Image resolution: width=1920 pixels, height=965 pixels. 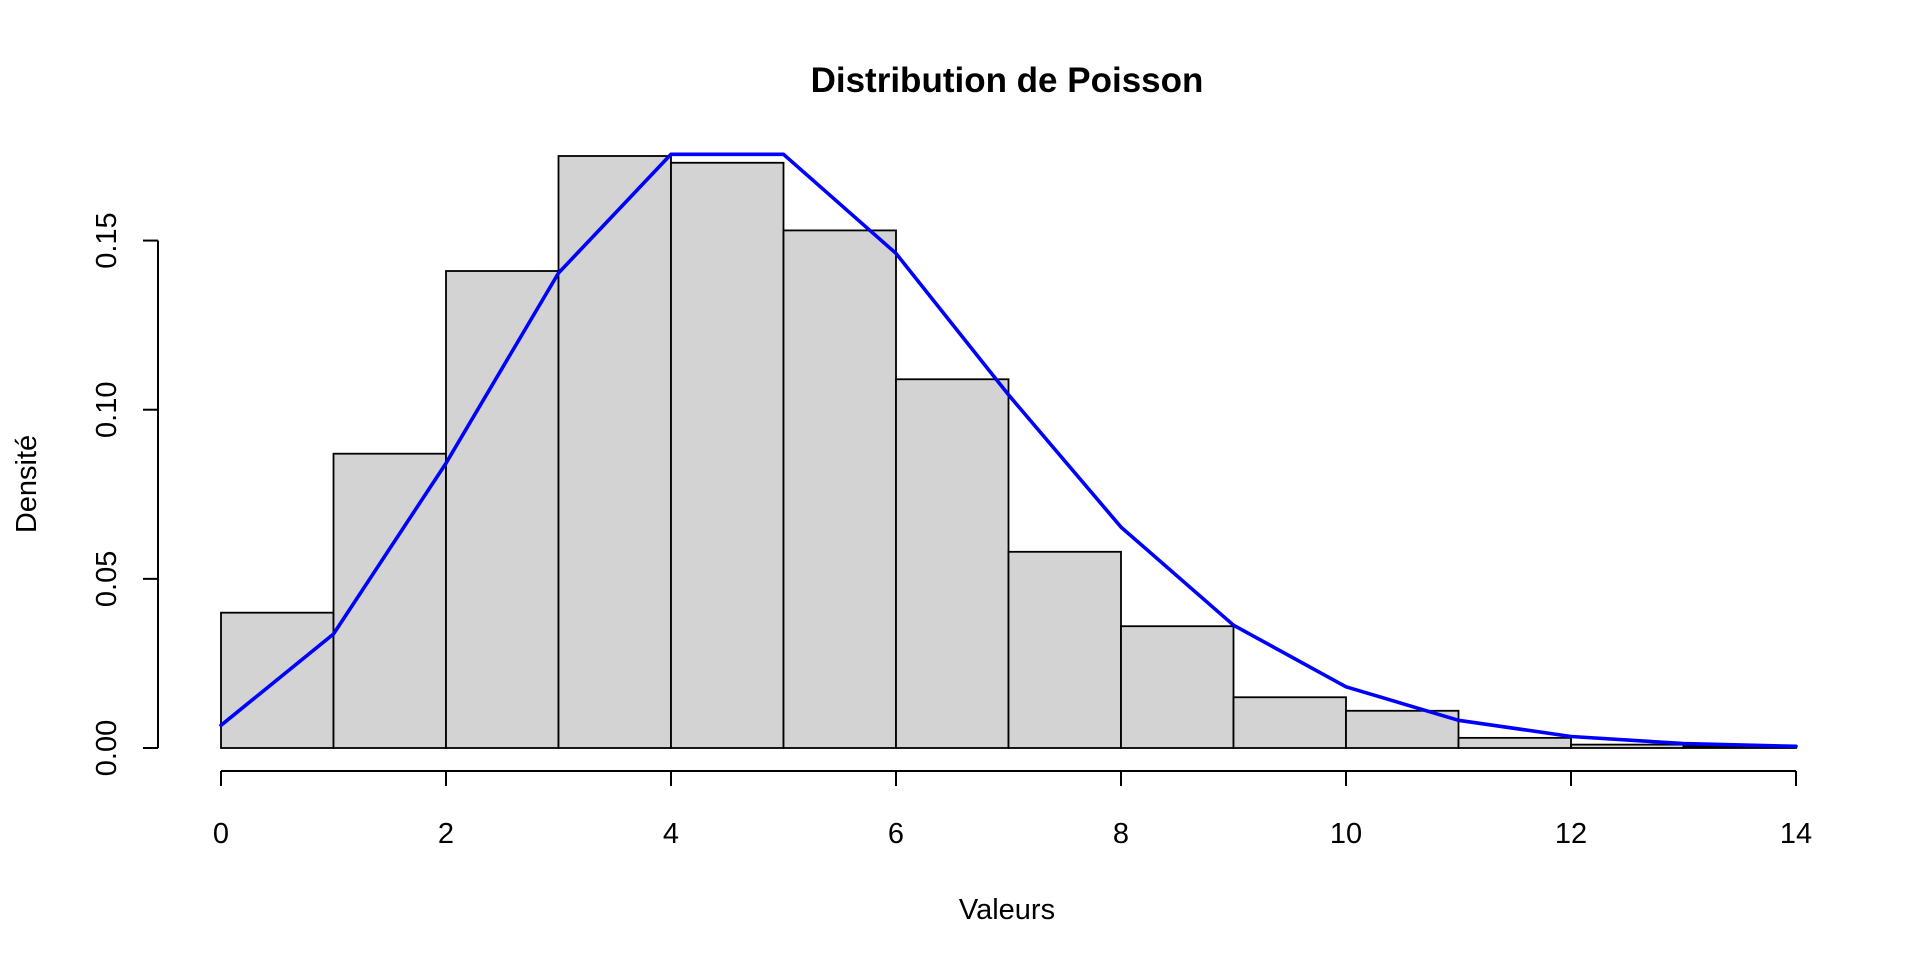 What do you see at coordinates (1796, 834) in the screenshot?
I see `x-tick-label-7: 14` at bounding box center [1796, 834].